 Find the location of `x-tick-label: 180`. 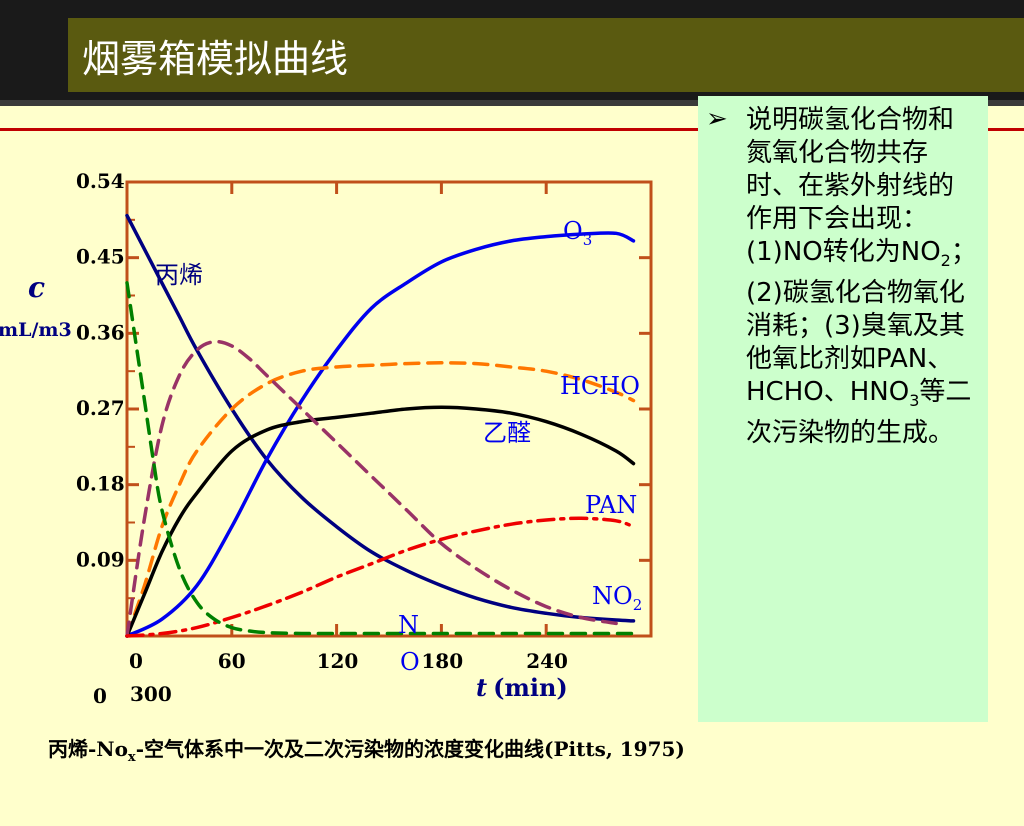

x-tick-label: 180 is located at coordinates (442, 661).